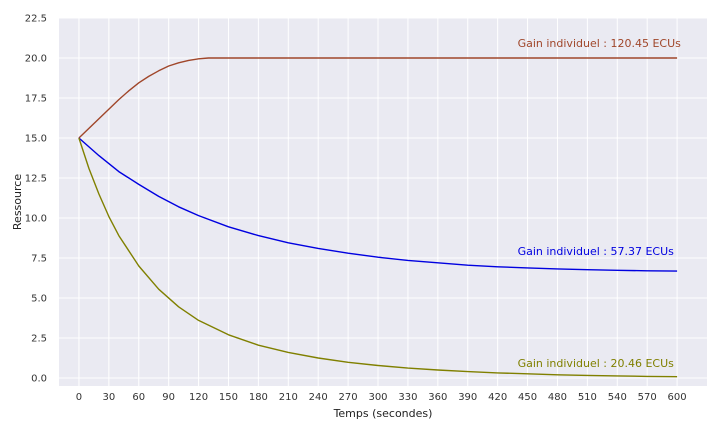 This screenshot has height=432, width=720. Describe the element at coordinates (36, 199) in the screenshot. I see `y-axis-ticks: 0.0 2.5 5.0 7.5 10.0 12.5 15.0 17.5 20.0 22.5` at that location.